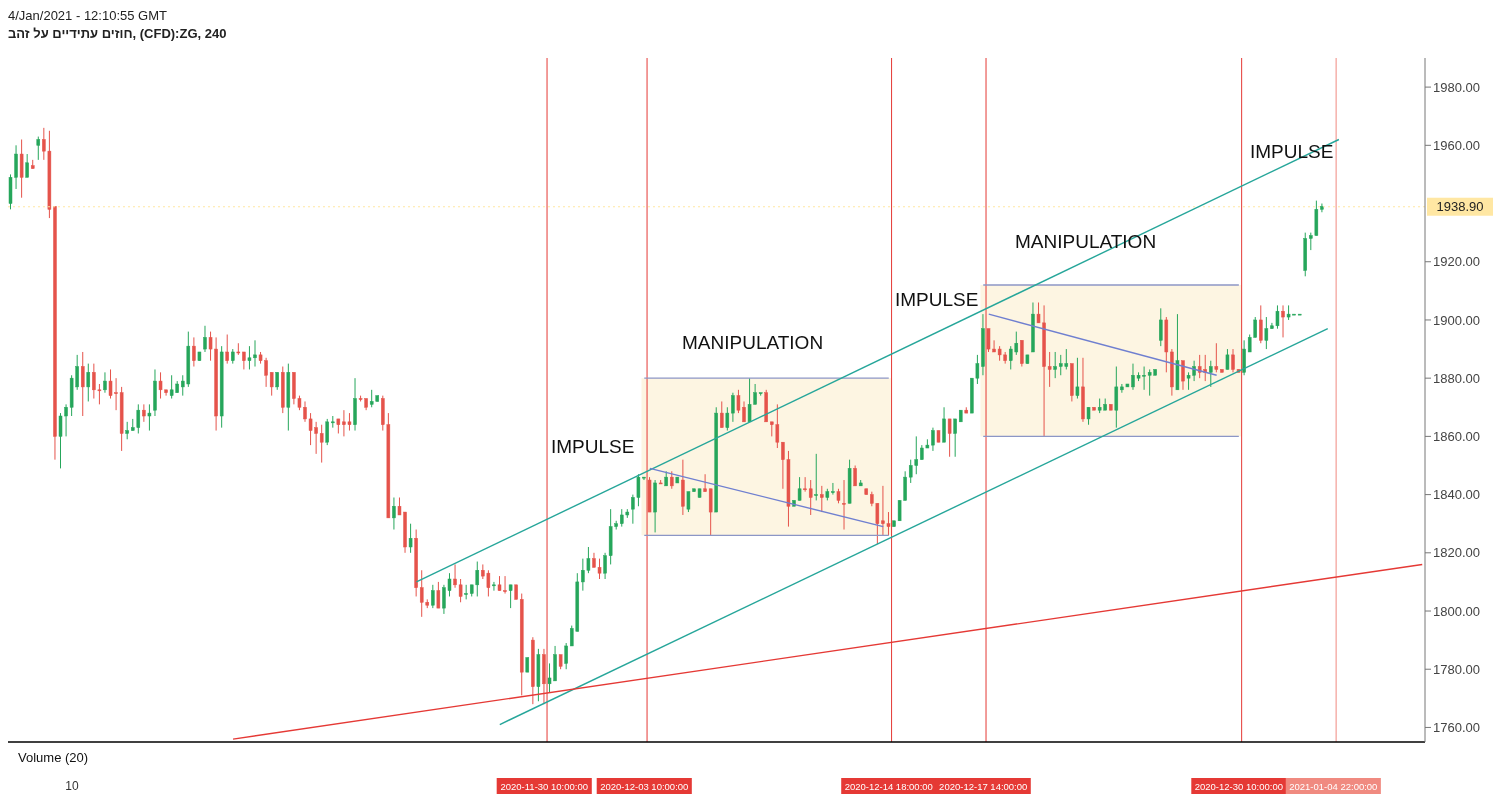 The height and width of the screenshot is (810, 1498). I want to click on y-tick-label: 1900.00, so click(1456, 320).